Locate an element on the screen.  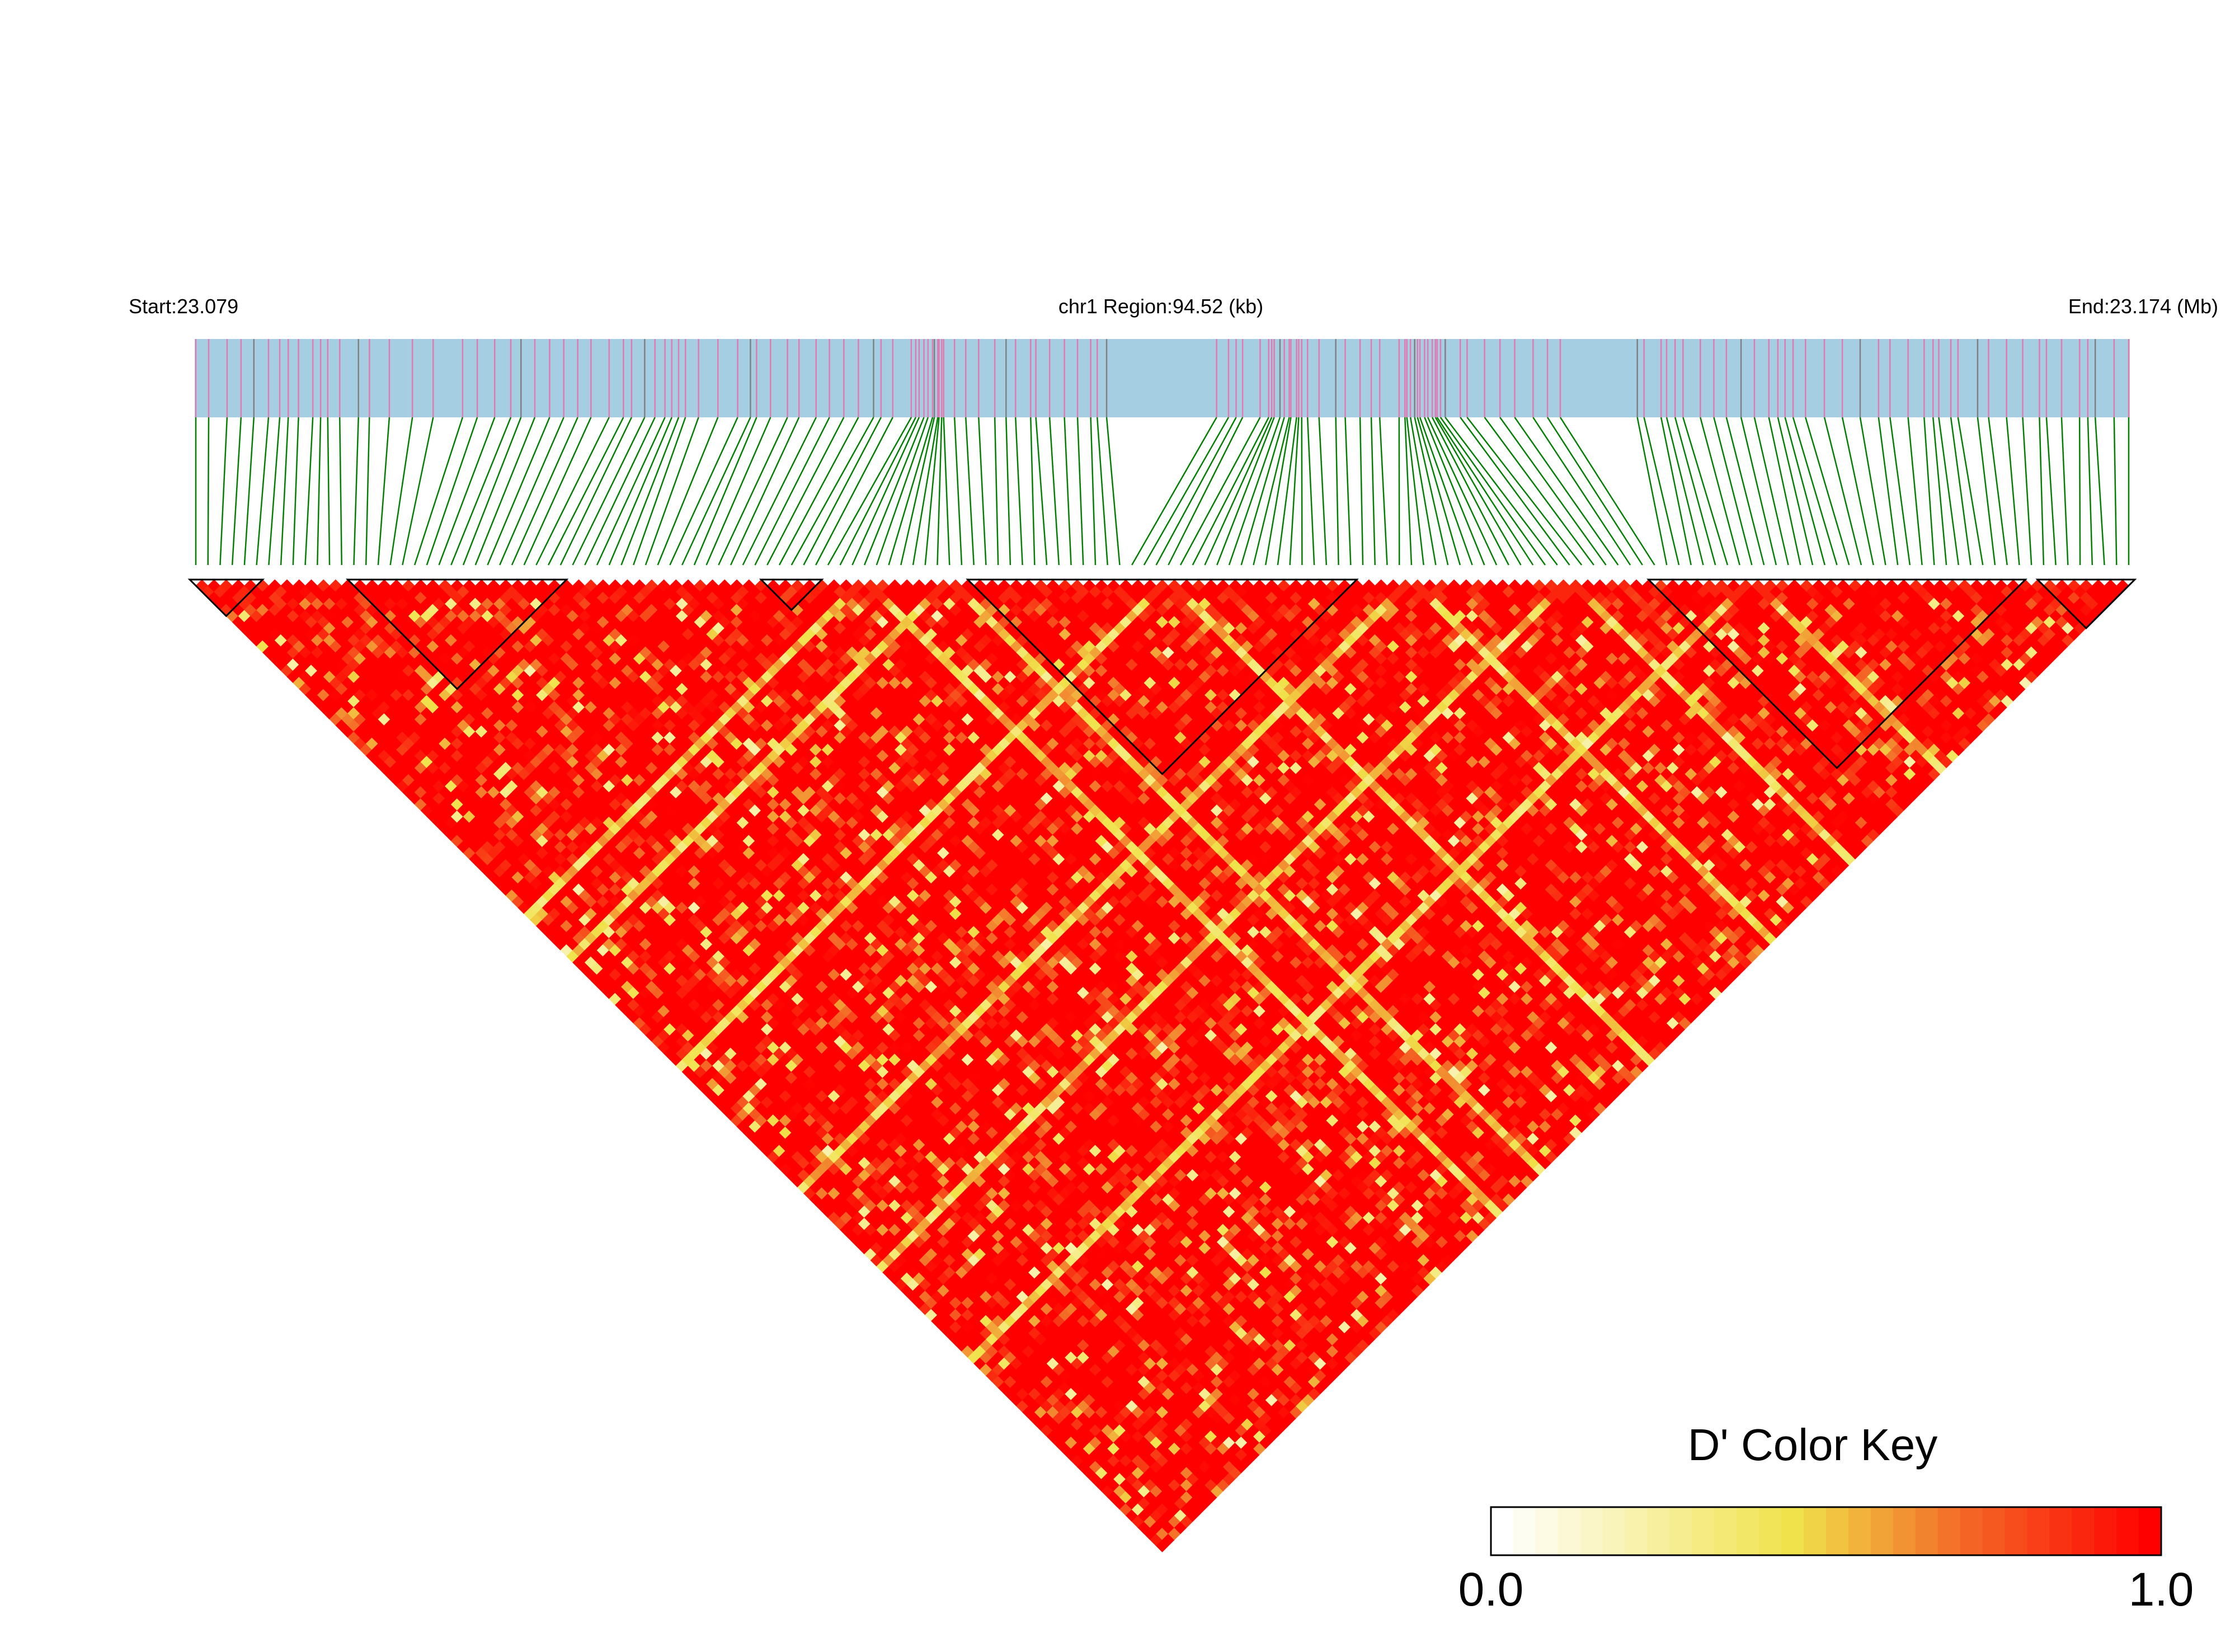
region-title-label: chr1 Region:94.52 (kb) is located at coordinates (1160, 306).